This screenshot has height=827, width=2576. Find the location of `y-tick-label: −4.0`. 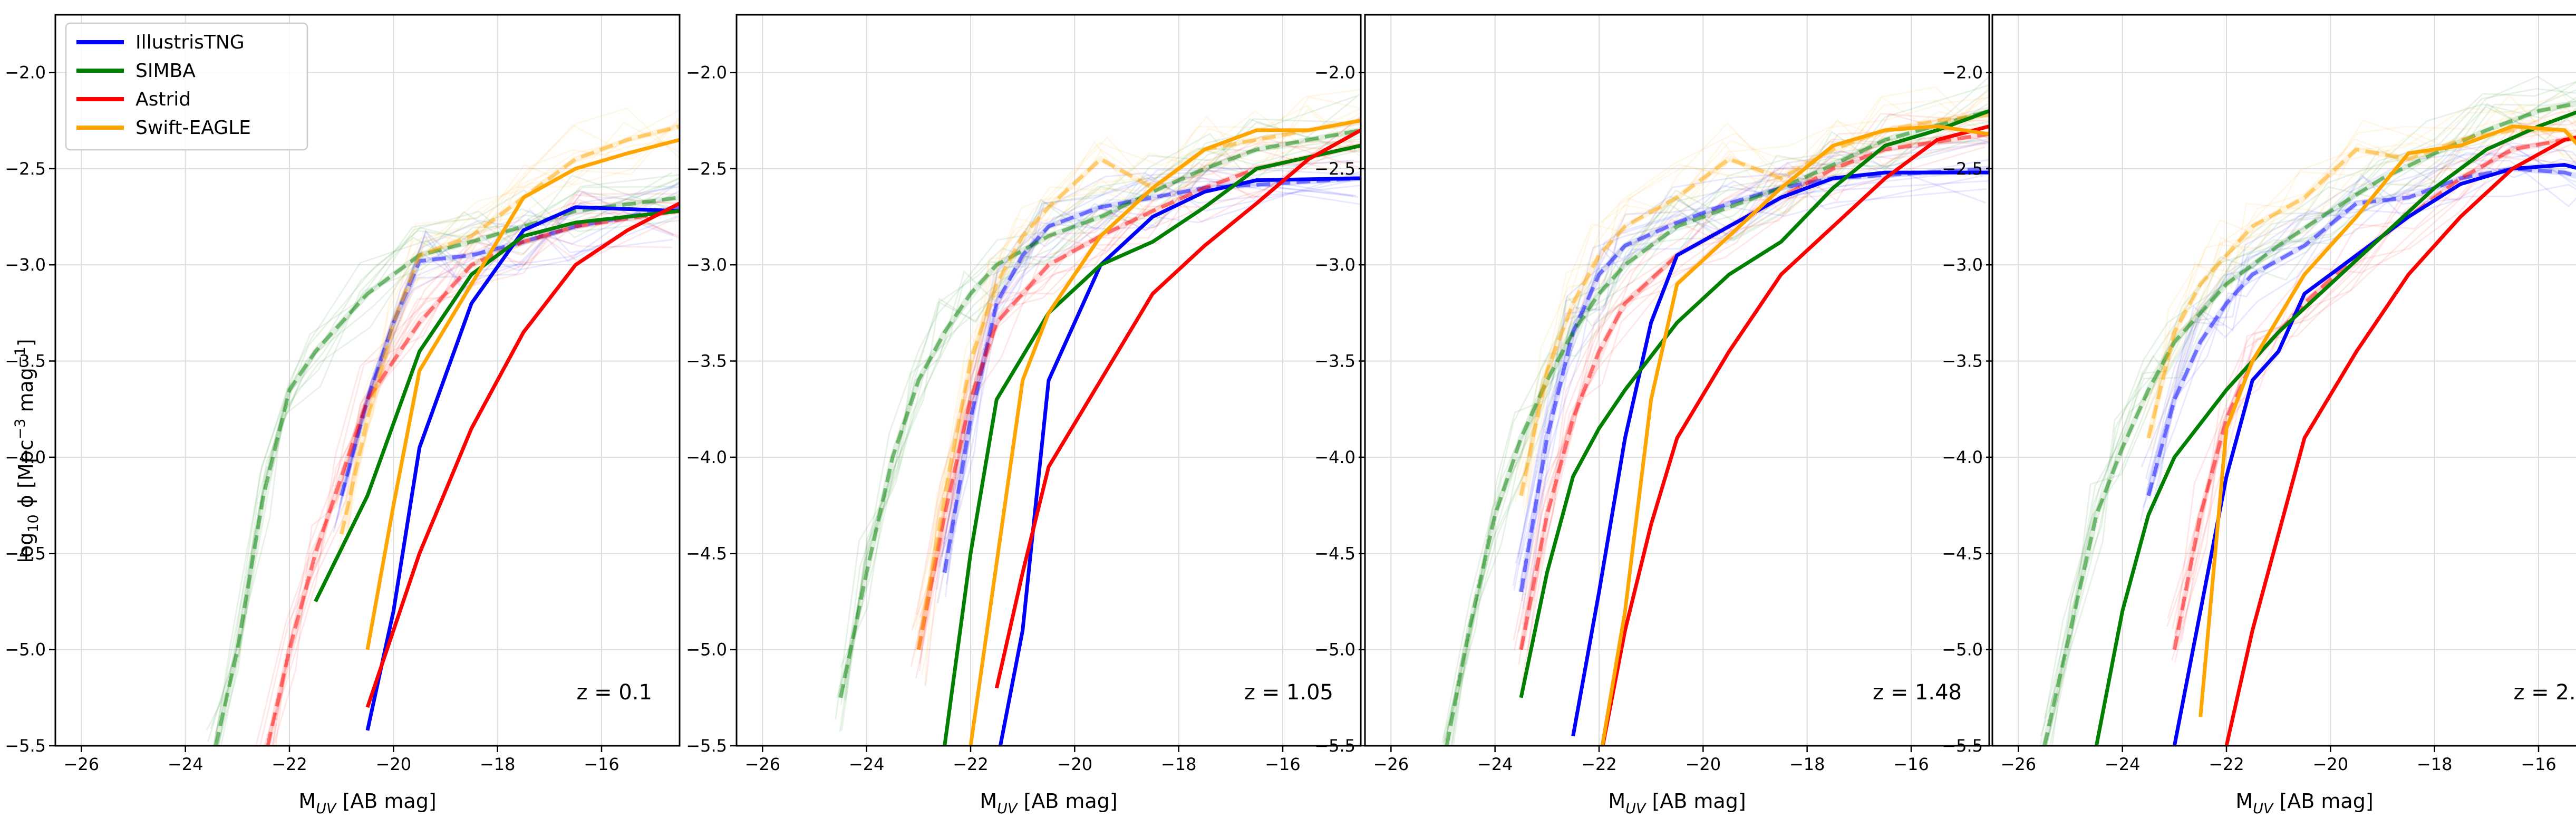

y-tick-label: −4.0 is located at coordinates (1962, 457).